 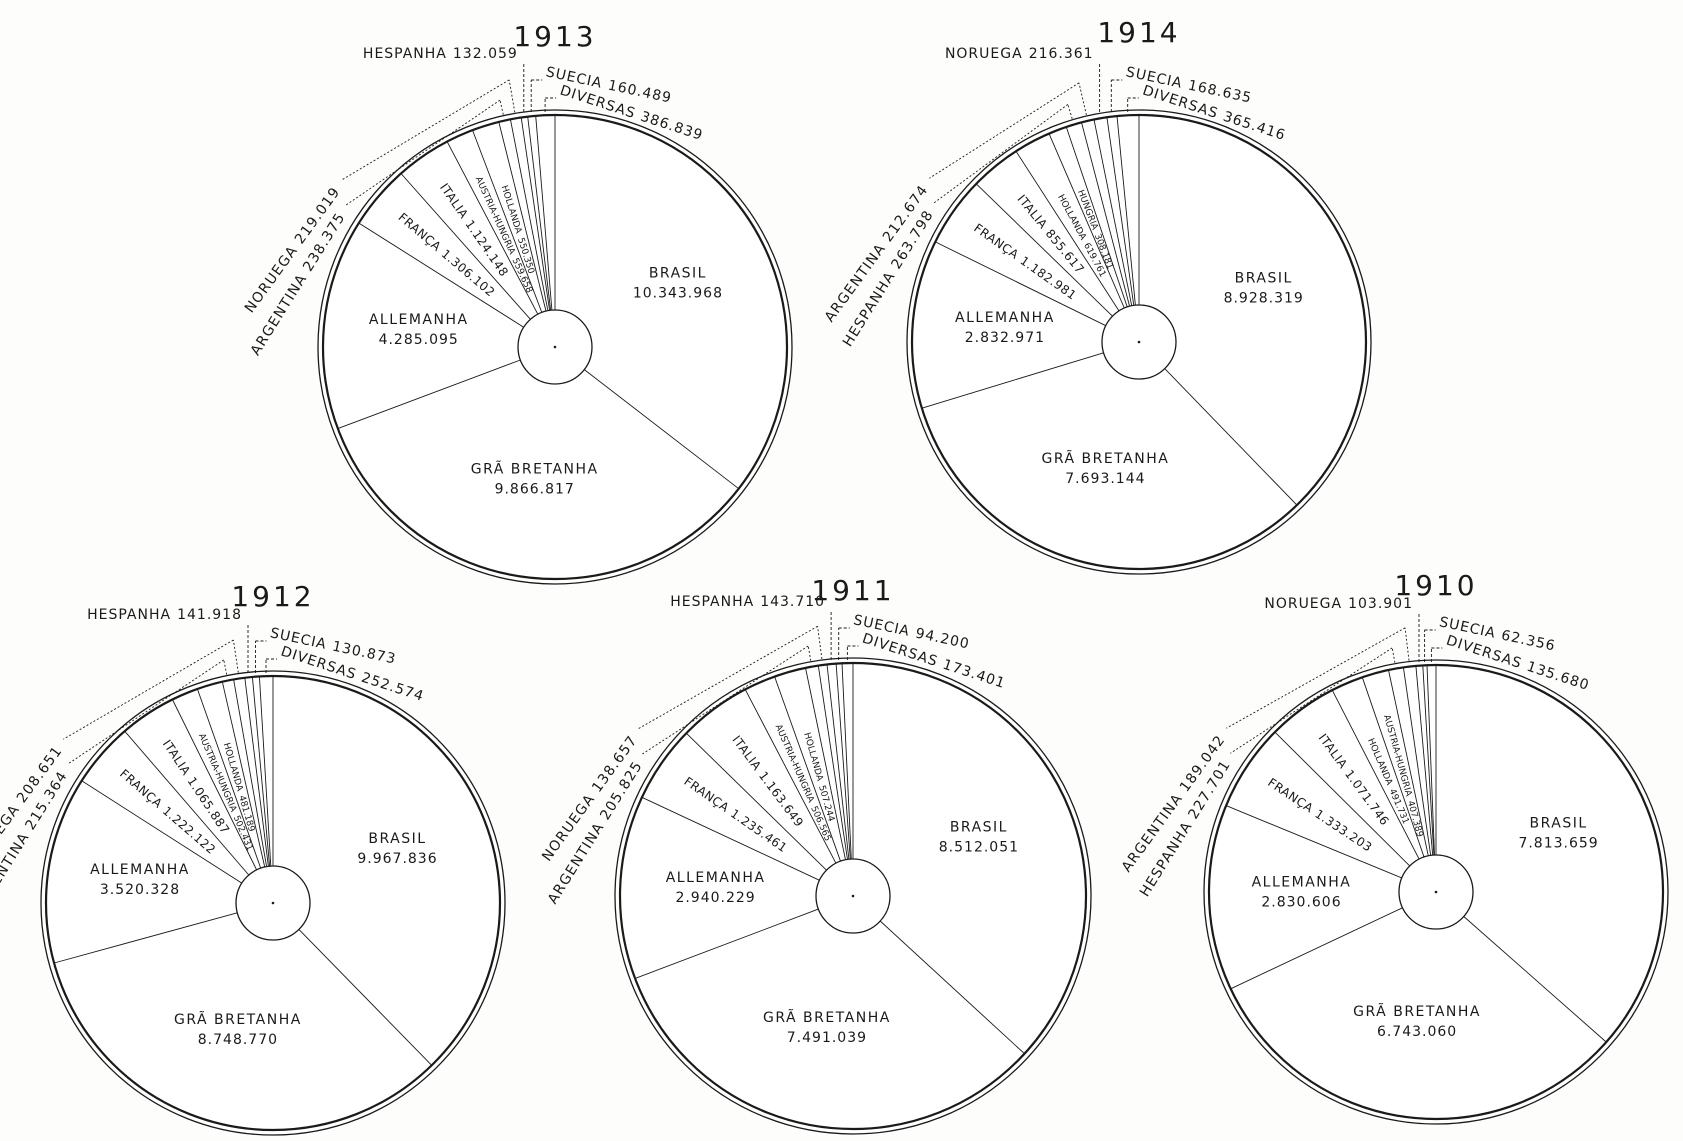 What do you see at coordinates (979, 848) in the screenshot?
I see `slice-value-brasil: 8.512.051` at bounding box center [979, 848].